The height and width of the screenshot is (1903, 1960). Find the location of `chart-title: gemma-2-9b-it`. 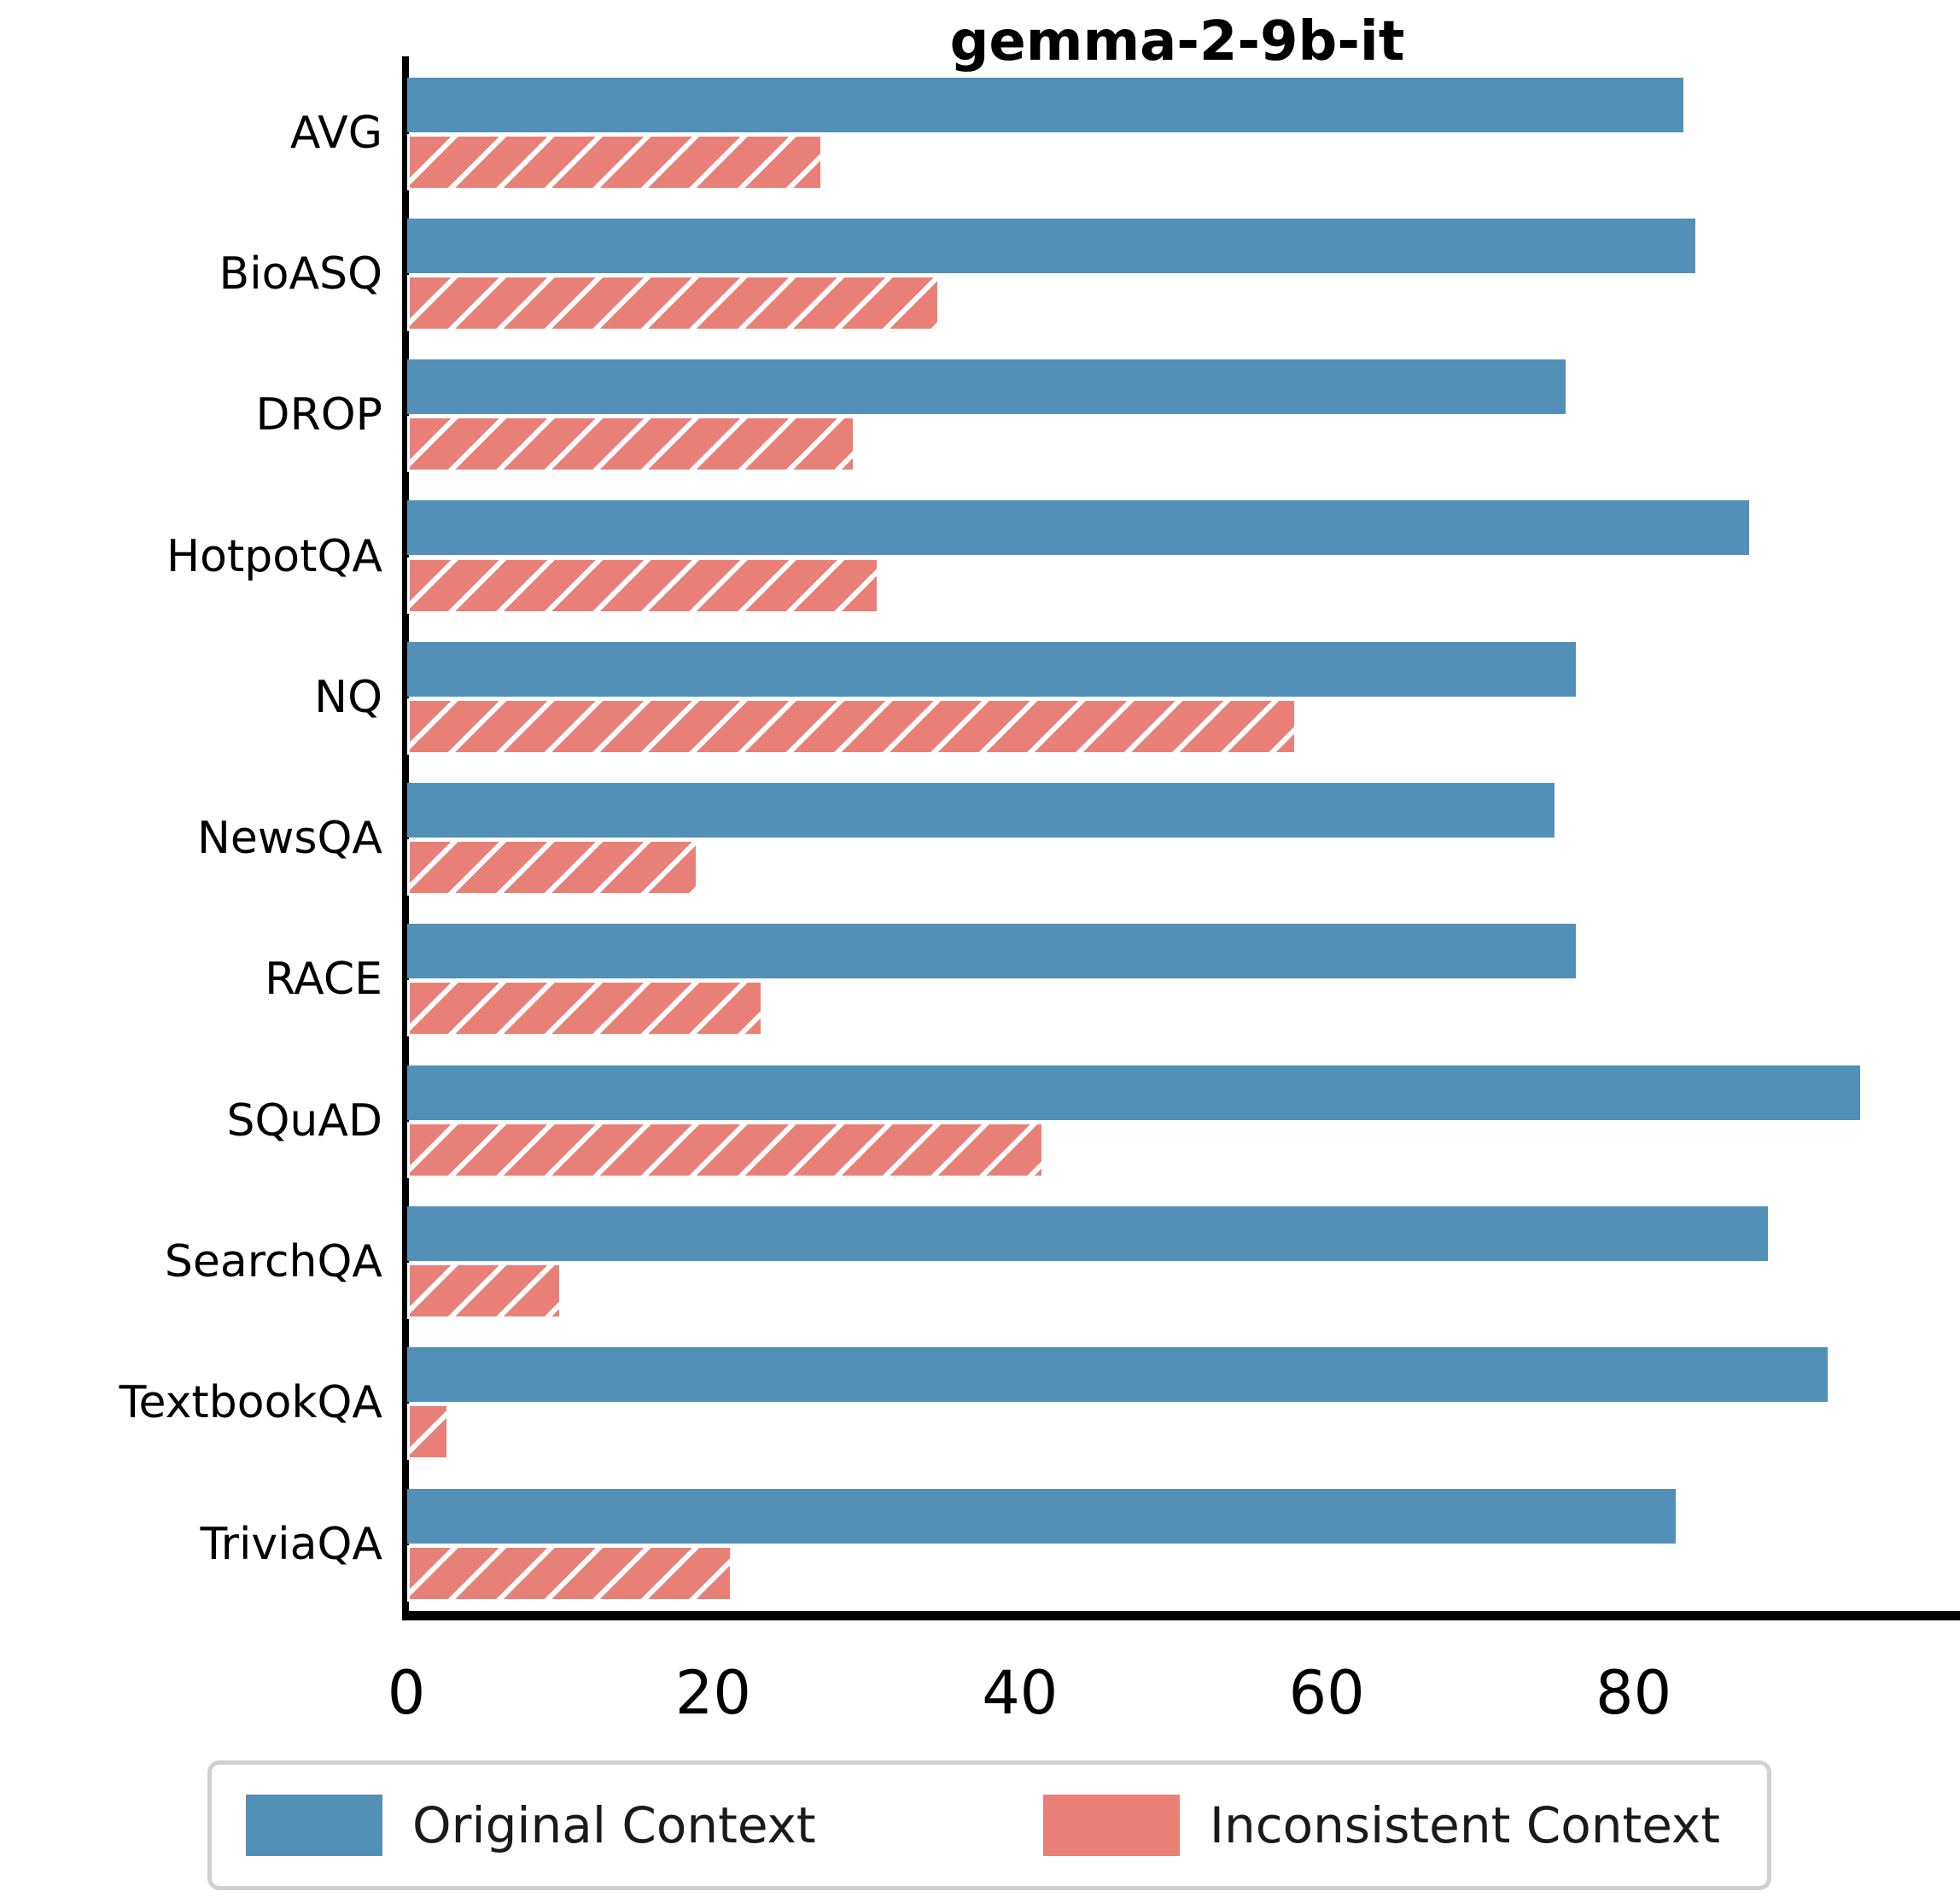

chart-title: gemma-2-9b-it is located at coordinates (1177, 41).